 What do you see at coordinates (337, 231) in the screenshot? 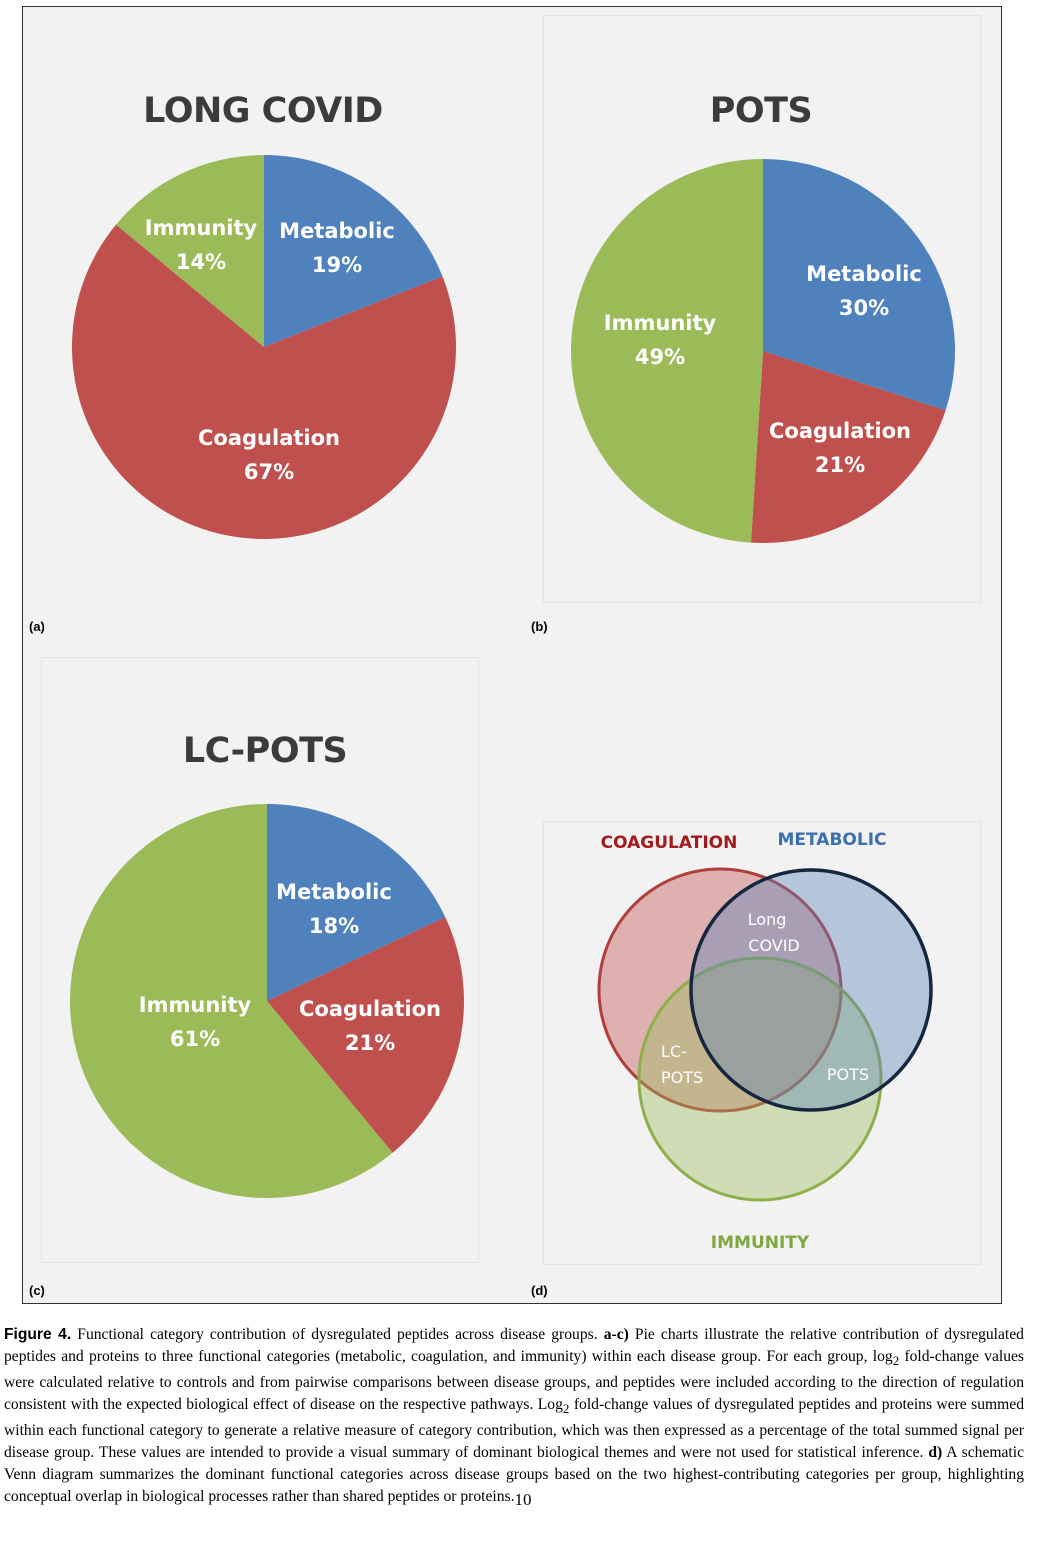
I see `pie-label-long-covid-metabolic-name: Metabolic` at bounding box center [337, 231].